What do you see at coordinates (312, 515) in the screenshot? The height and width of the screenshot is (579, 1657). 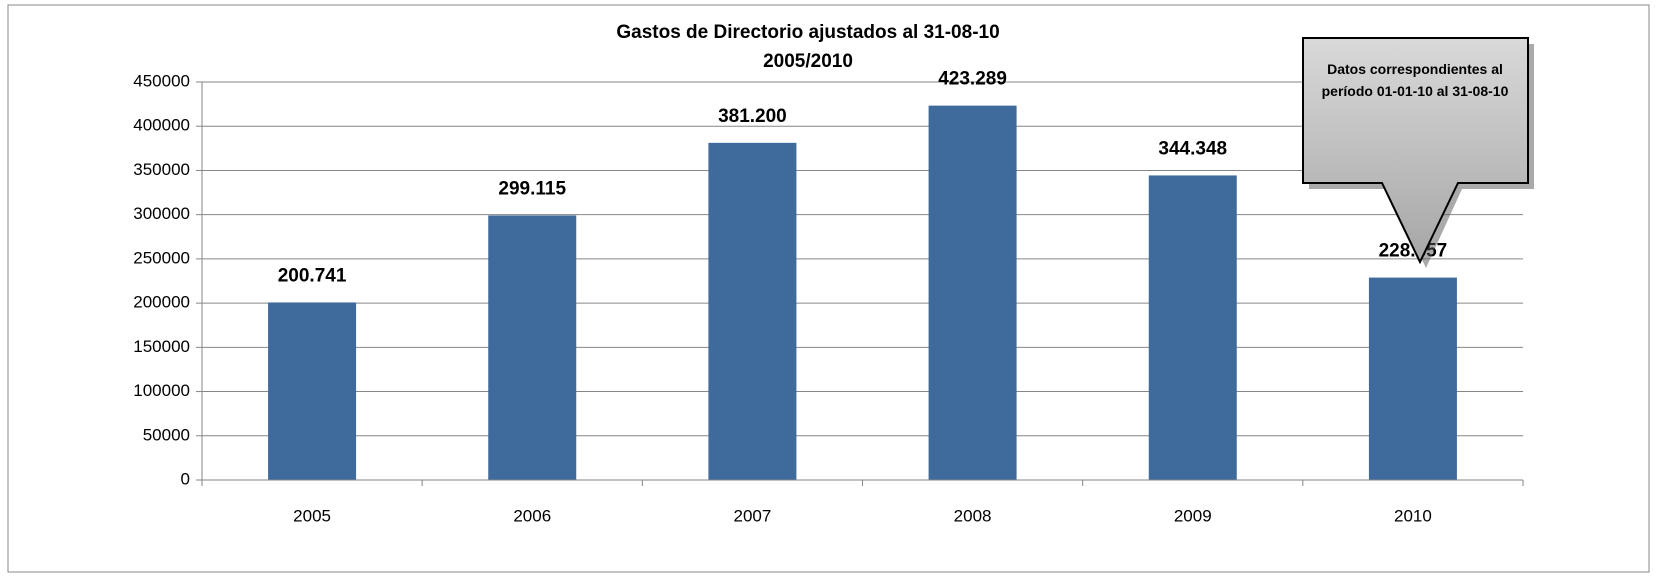 I see `x-tick-label: 2005` at bounding box center [312, 515].